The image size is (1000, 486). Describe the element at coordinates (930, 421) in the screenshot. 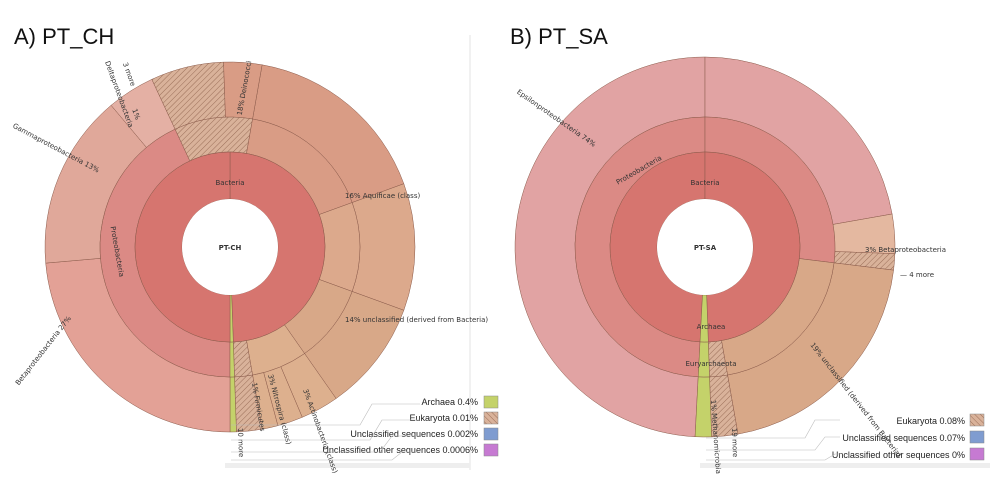

I see `legend-label: Eukaryota 0.08%` at that location.